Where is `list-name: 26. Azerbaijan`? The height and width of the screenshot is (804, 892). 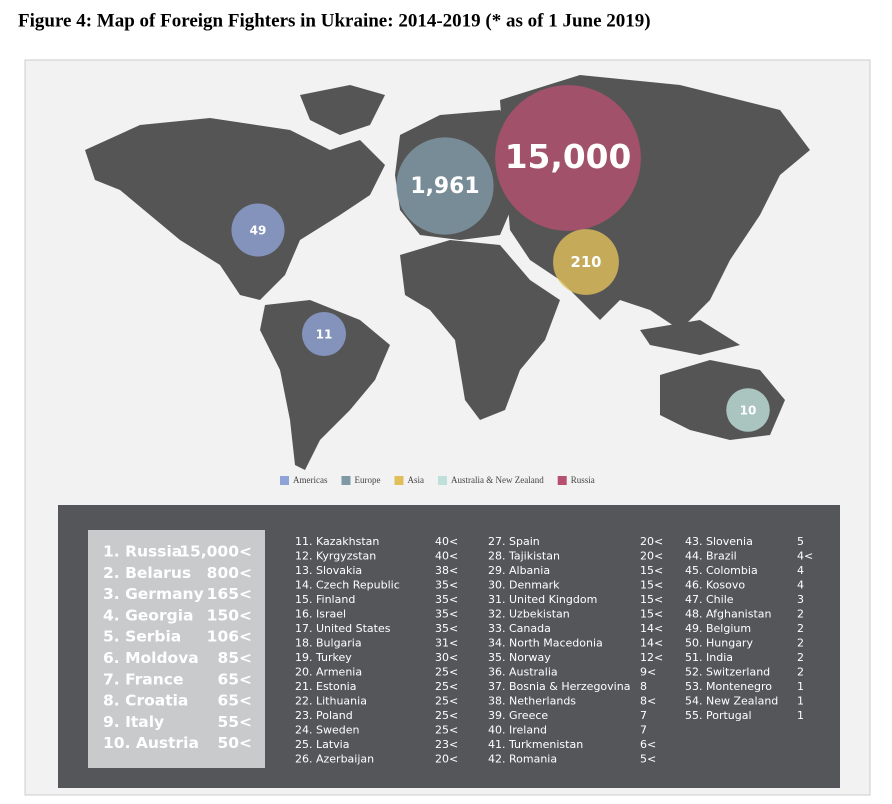
list-name: 26. Azerbaijan is located at coordinates (334, 759).